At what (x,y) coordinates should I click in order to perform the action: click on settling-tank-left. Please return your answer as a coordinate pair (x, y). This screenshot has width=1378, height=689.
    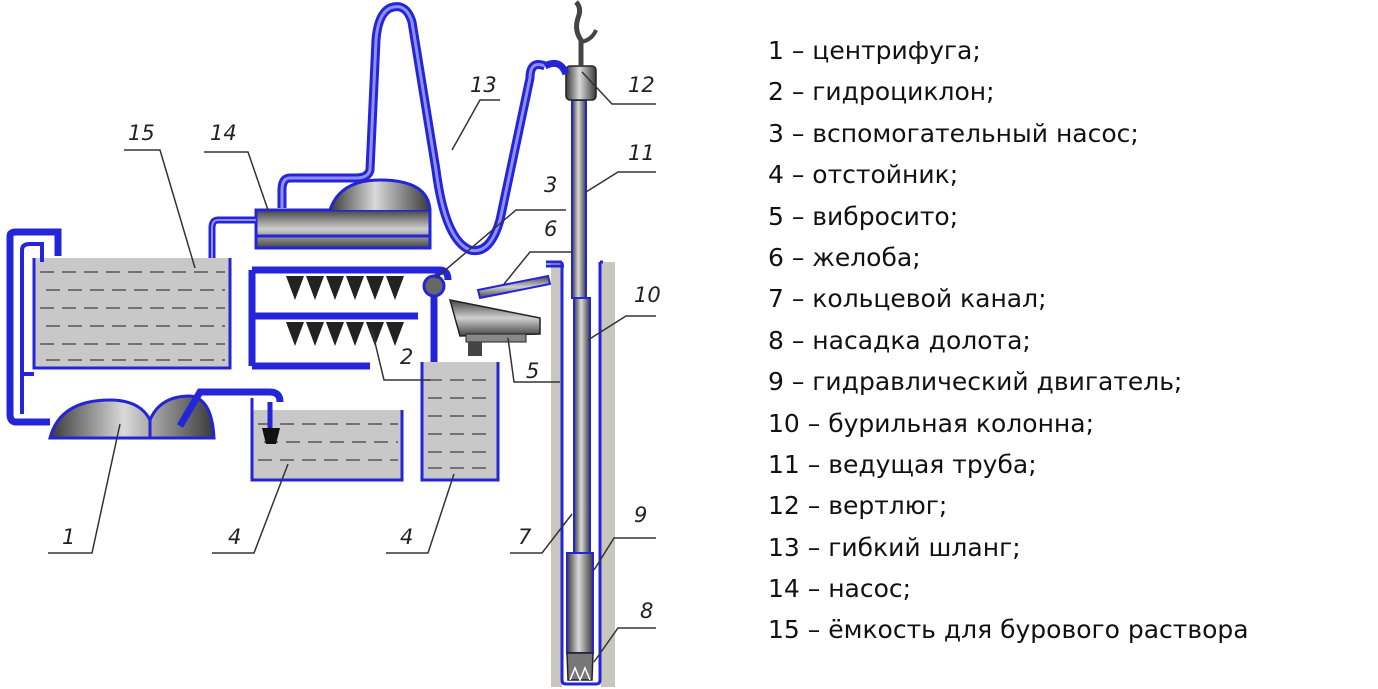
    Looking at the image, I should click on (327, 440).